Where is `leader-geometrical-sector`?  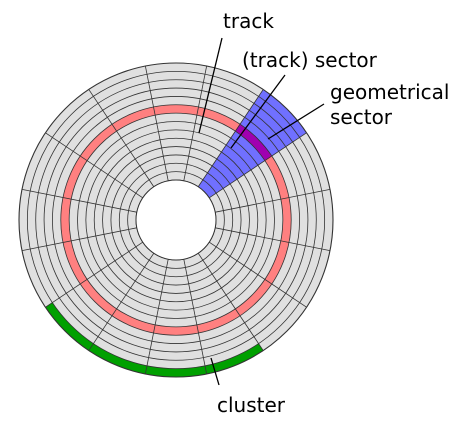 leader-geometrical-sector is located at coordinates (296, 121).